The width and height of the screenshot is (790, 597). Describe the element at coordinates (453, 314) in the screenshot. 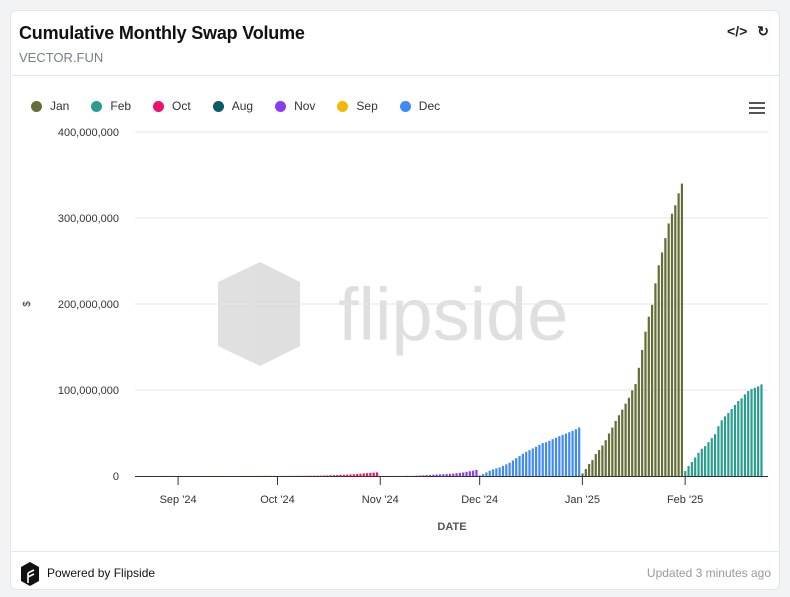

I see `watermark-text: flipside` at that location.